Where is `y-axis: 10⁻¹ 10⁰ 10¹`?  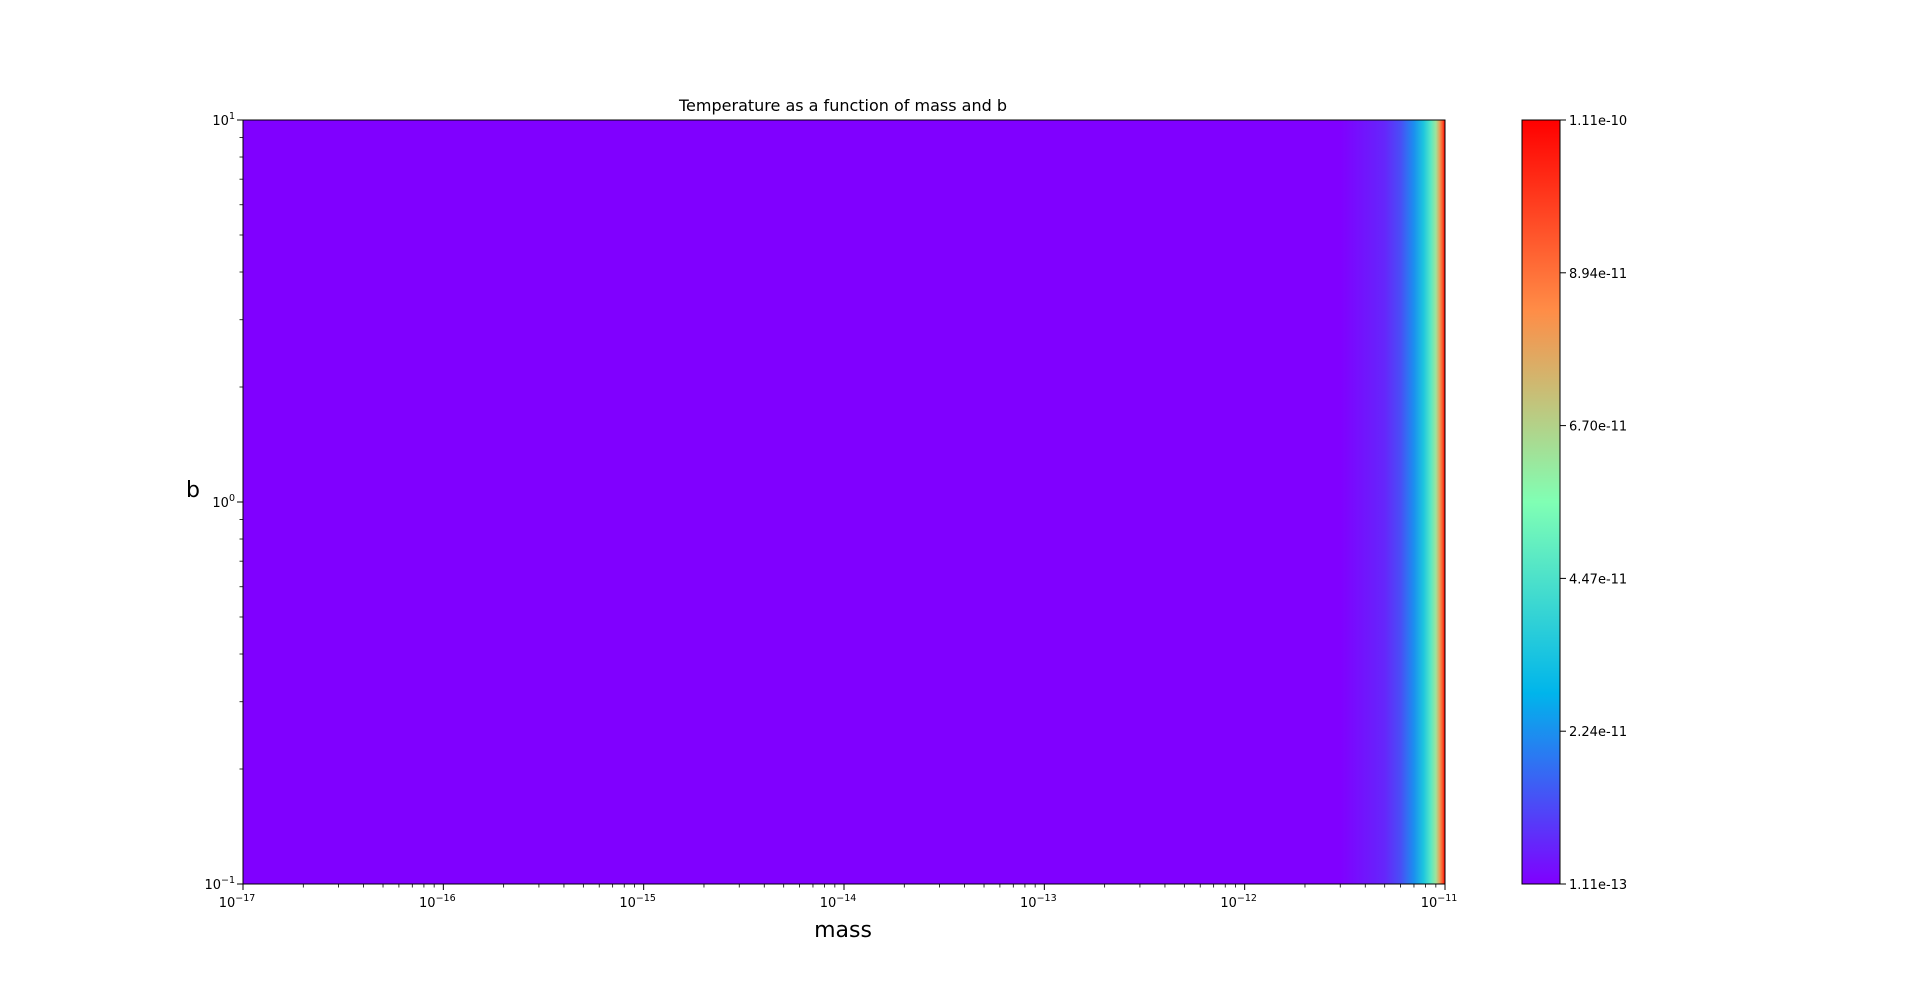
y-axis: 10⁻¹ 10⁰ 10¹ is located at coordinates (223, 502).